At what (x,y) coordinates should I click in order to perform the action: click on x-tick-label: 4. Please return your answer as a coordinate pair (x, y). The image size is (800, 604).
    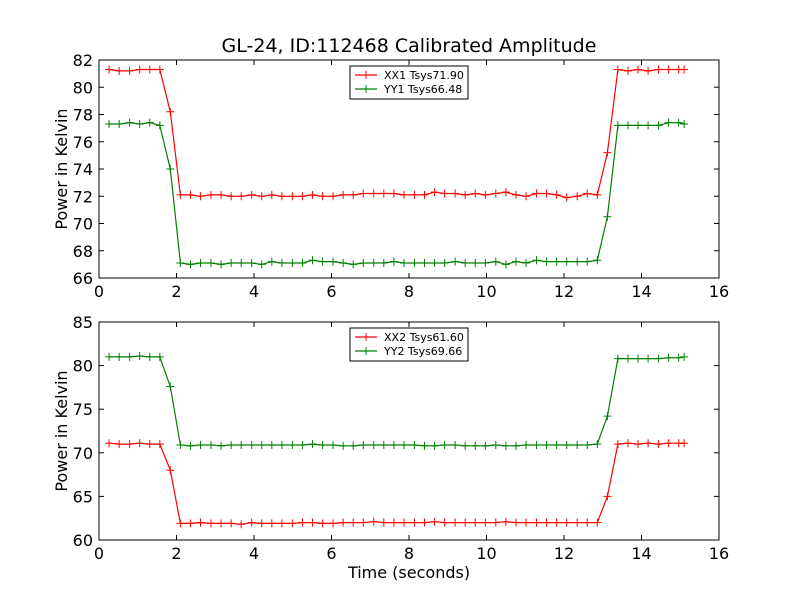
    Looking at the image, I should click on (254, 291).